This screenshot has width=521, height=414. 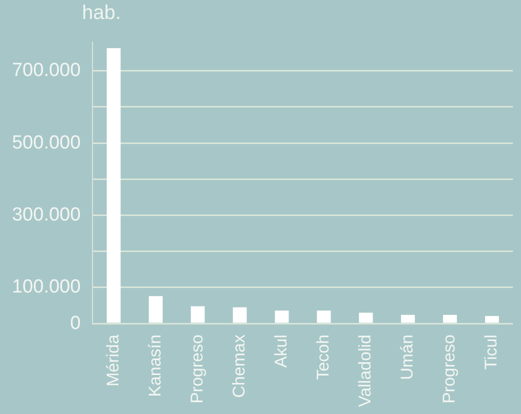 I want to click on x-tick-label: Mérida, so click(x=112, y=360).